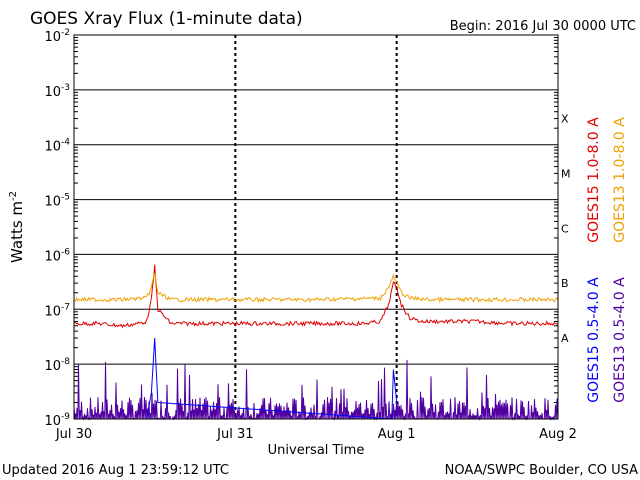 The image size is (640, 480). I want to click on legend-entry-3: GOES13 0.5-4.0 A, so click(620, 340).